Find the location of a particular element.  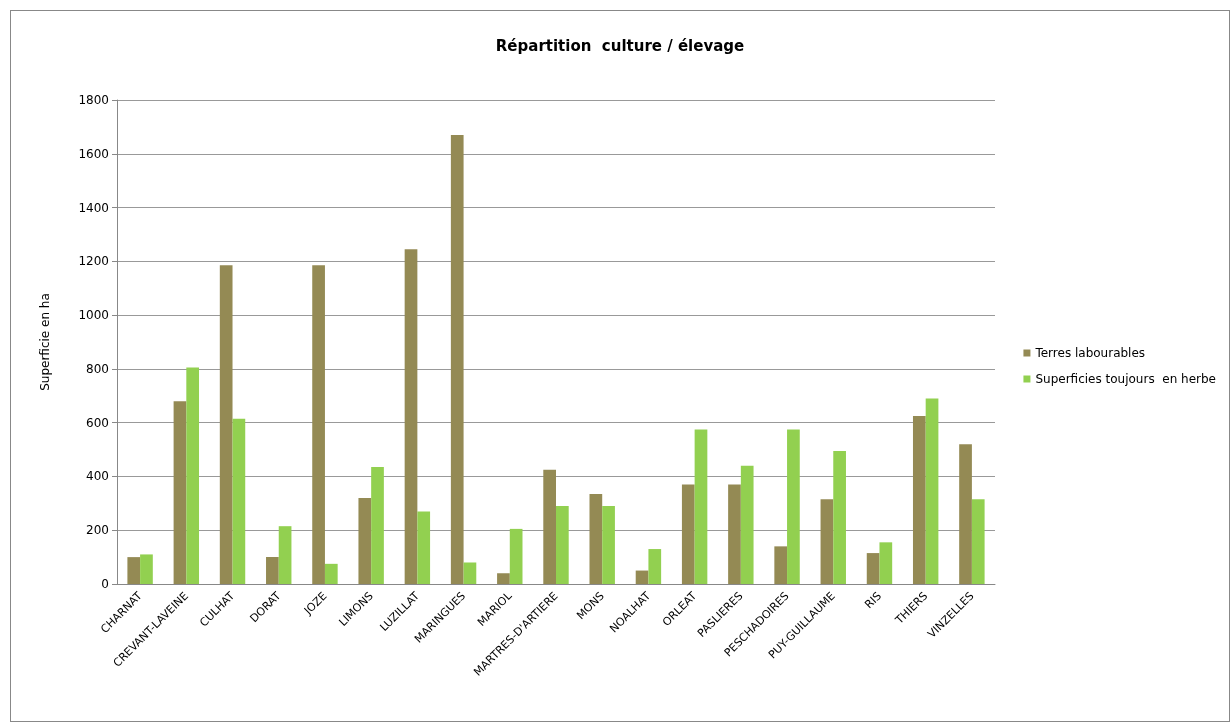

y-tick-label: 1600 is located at coordinates (93, 153).